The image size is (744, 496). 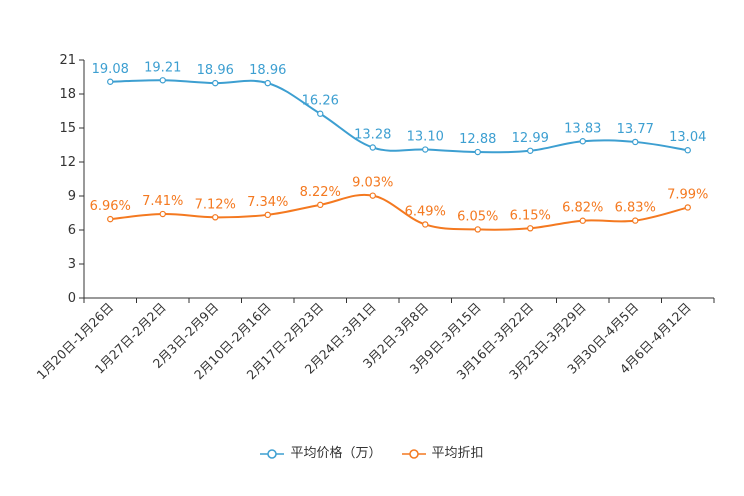 What do you see at coordinates (320, 192) in the screenshot?
I see `data-label-discount: 8.22%` at bounding box center [320, 192].